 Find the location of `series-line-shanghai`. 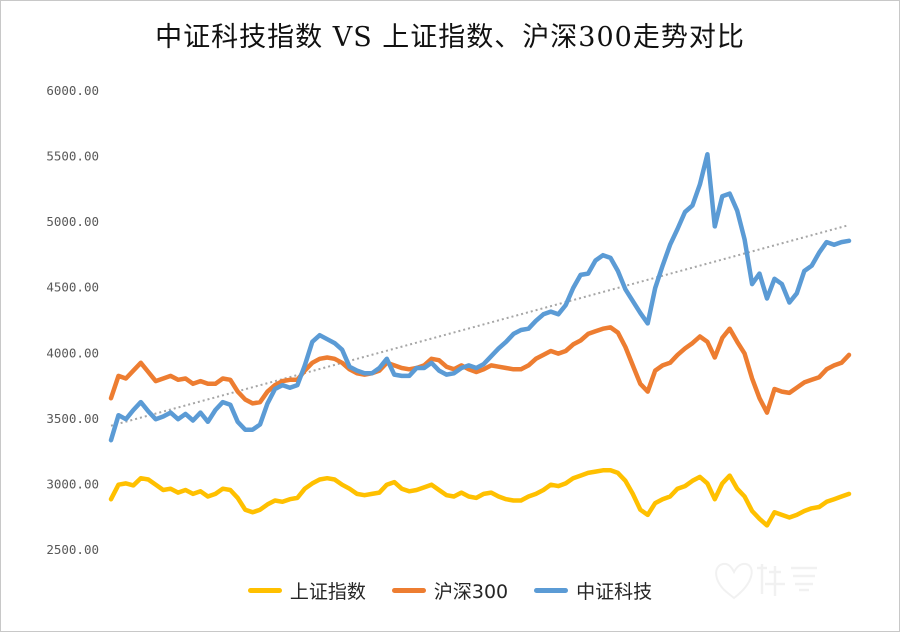

series-line-shanghai is located at coordinates (480, 498).